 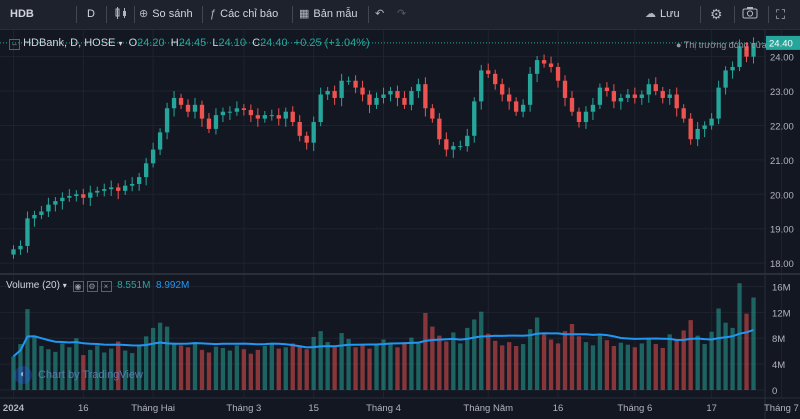 What do you see at coordinates (121, 14) in the screenshot?
I see `chart-type-button` at bounding box center [121, 14].